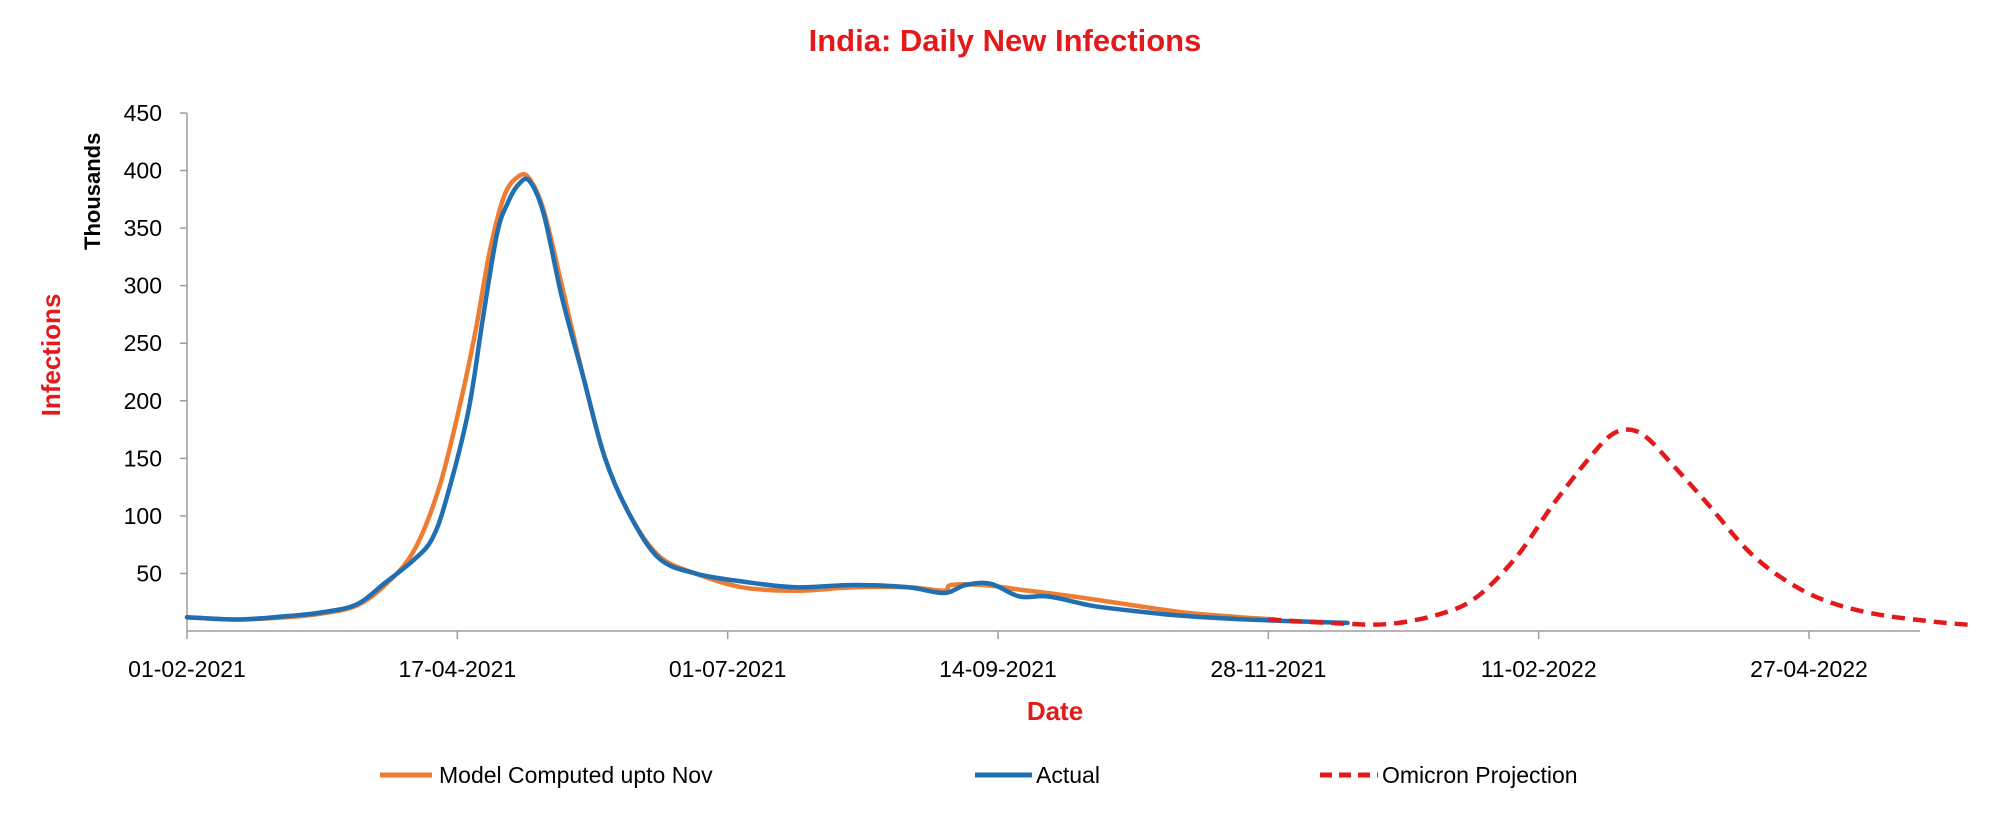 The width and height of the screenshot is (2001, 827). What do you see at coordinates (51, 355) in the screenshot?
I see `y-axis-title: Infections` at bounding box center [51, 355].